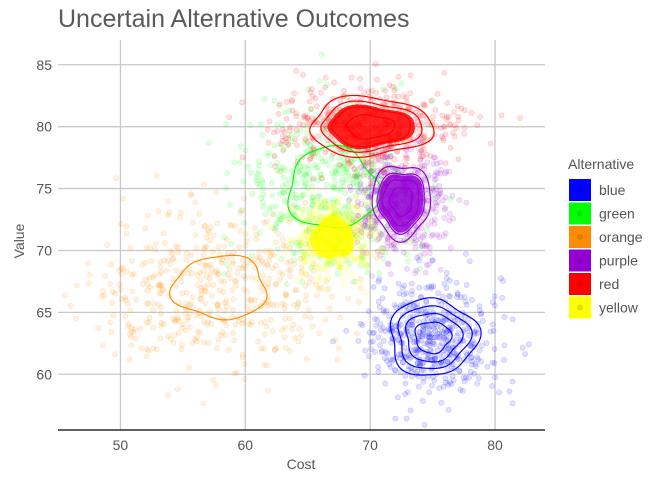  What do you see at coordinates (617, 214) in the screenshot?
I see `legend-label-green: green` at bounding box center [617, 214].